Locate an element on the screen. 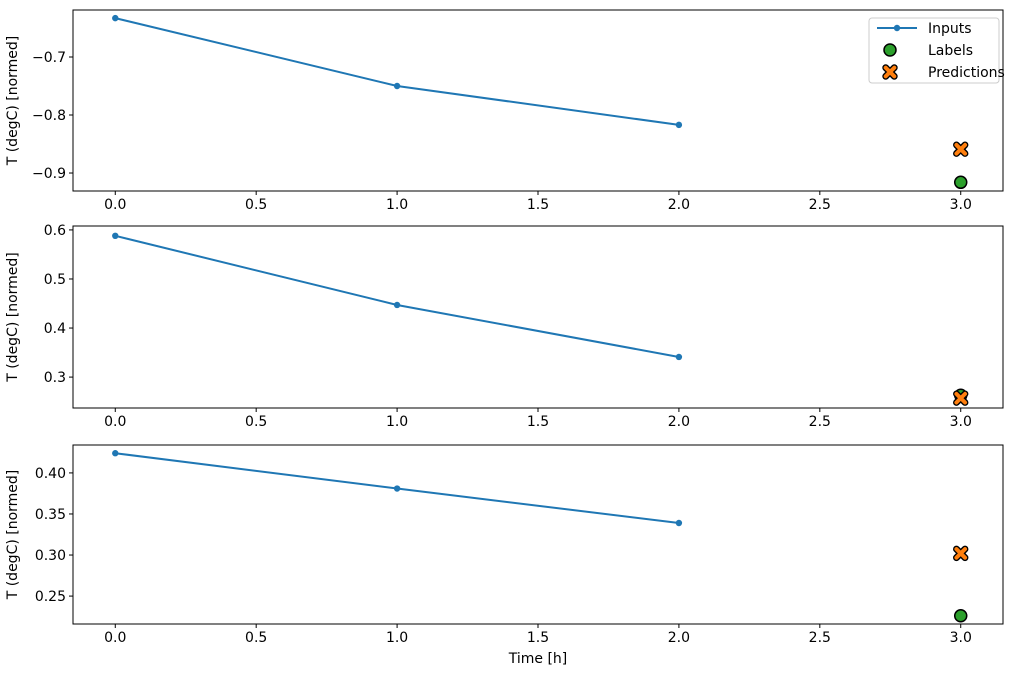 The height and width of the screenshot is (683, 1012). legend-label: Predictions is located at coordinates (966, 73).